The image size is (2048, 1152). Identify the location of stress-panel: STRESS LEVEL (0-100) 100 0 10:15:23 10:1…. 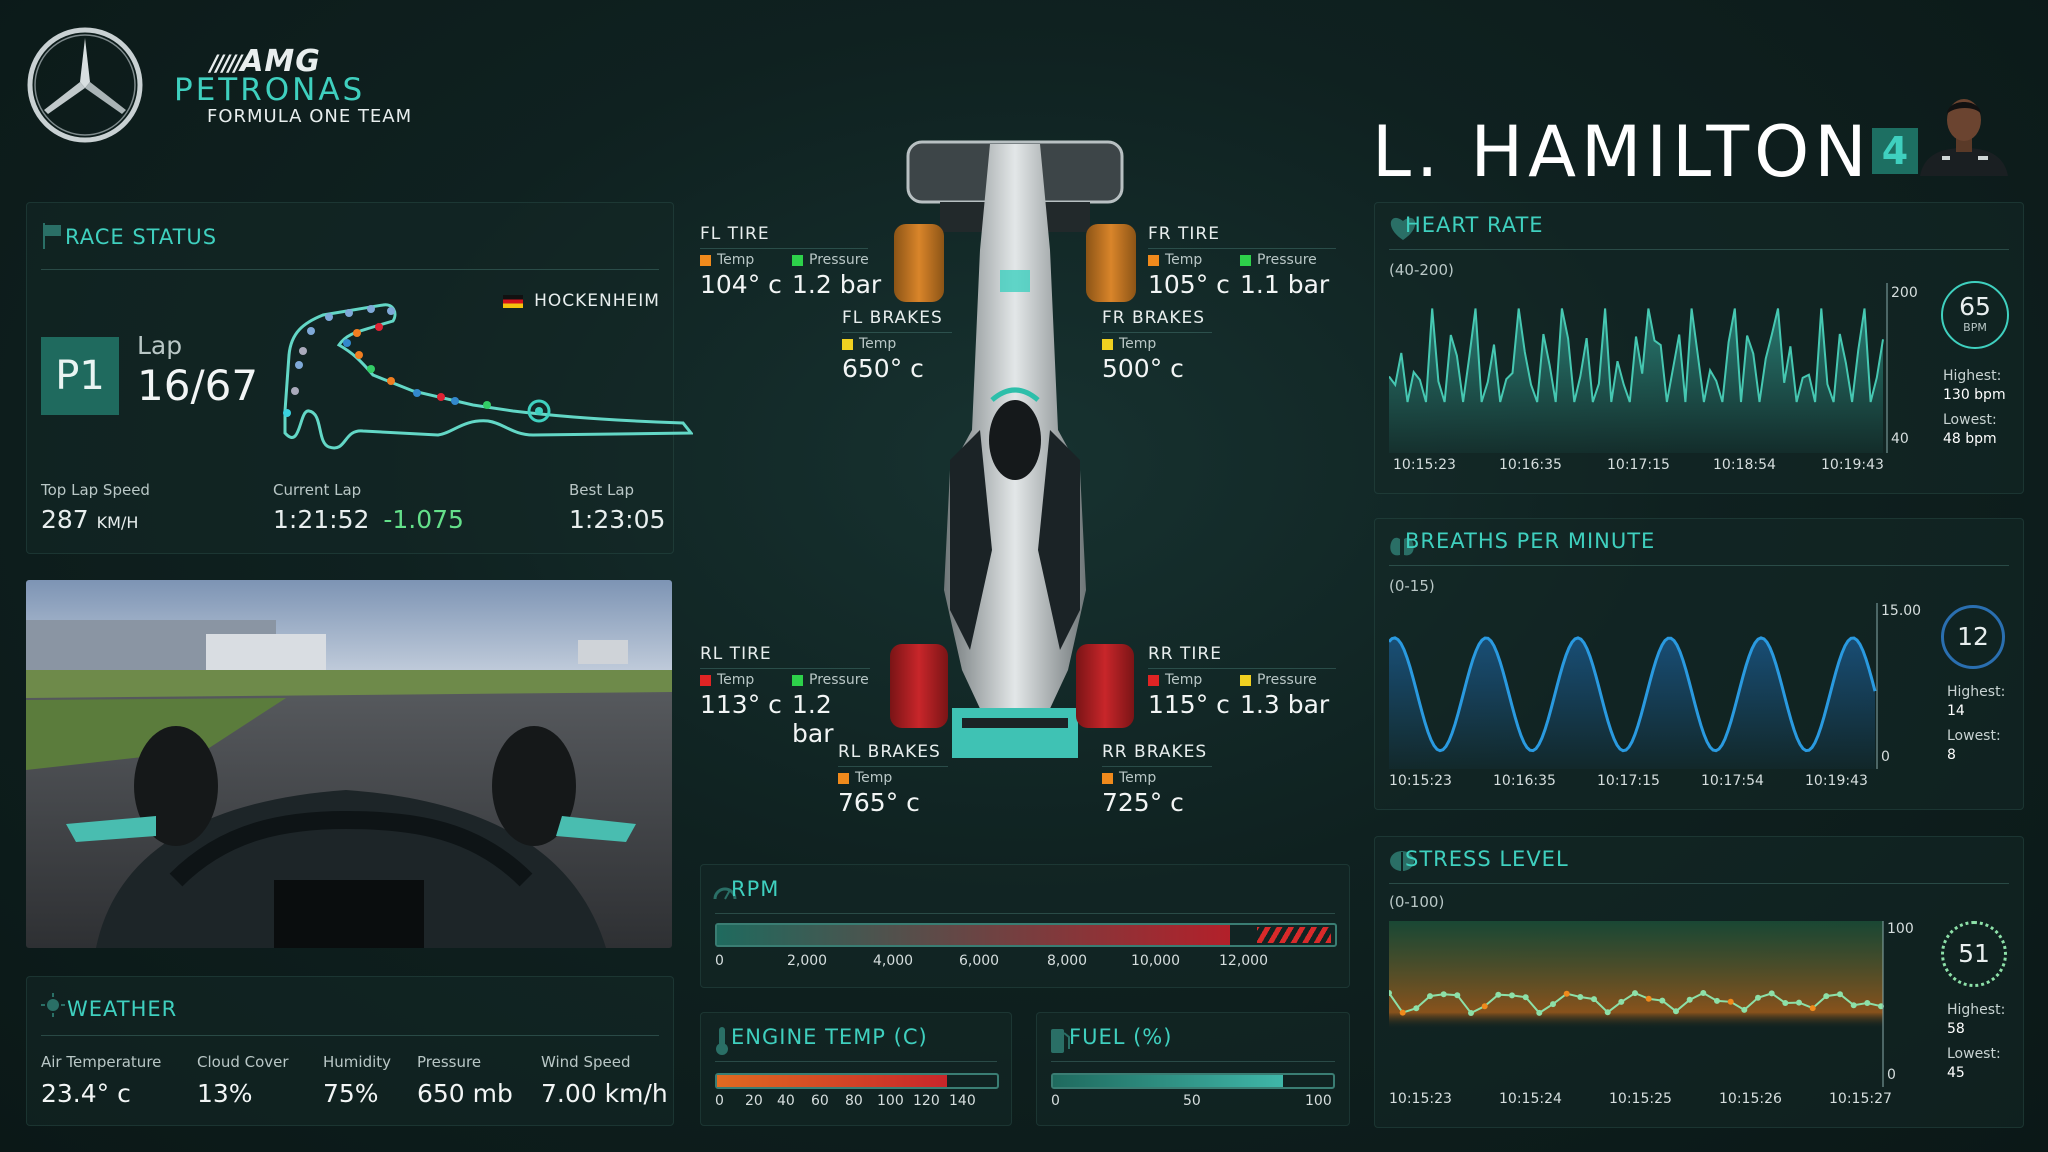
(1699, 982).